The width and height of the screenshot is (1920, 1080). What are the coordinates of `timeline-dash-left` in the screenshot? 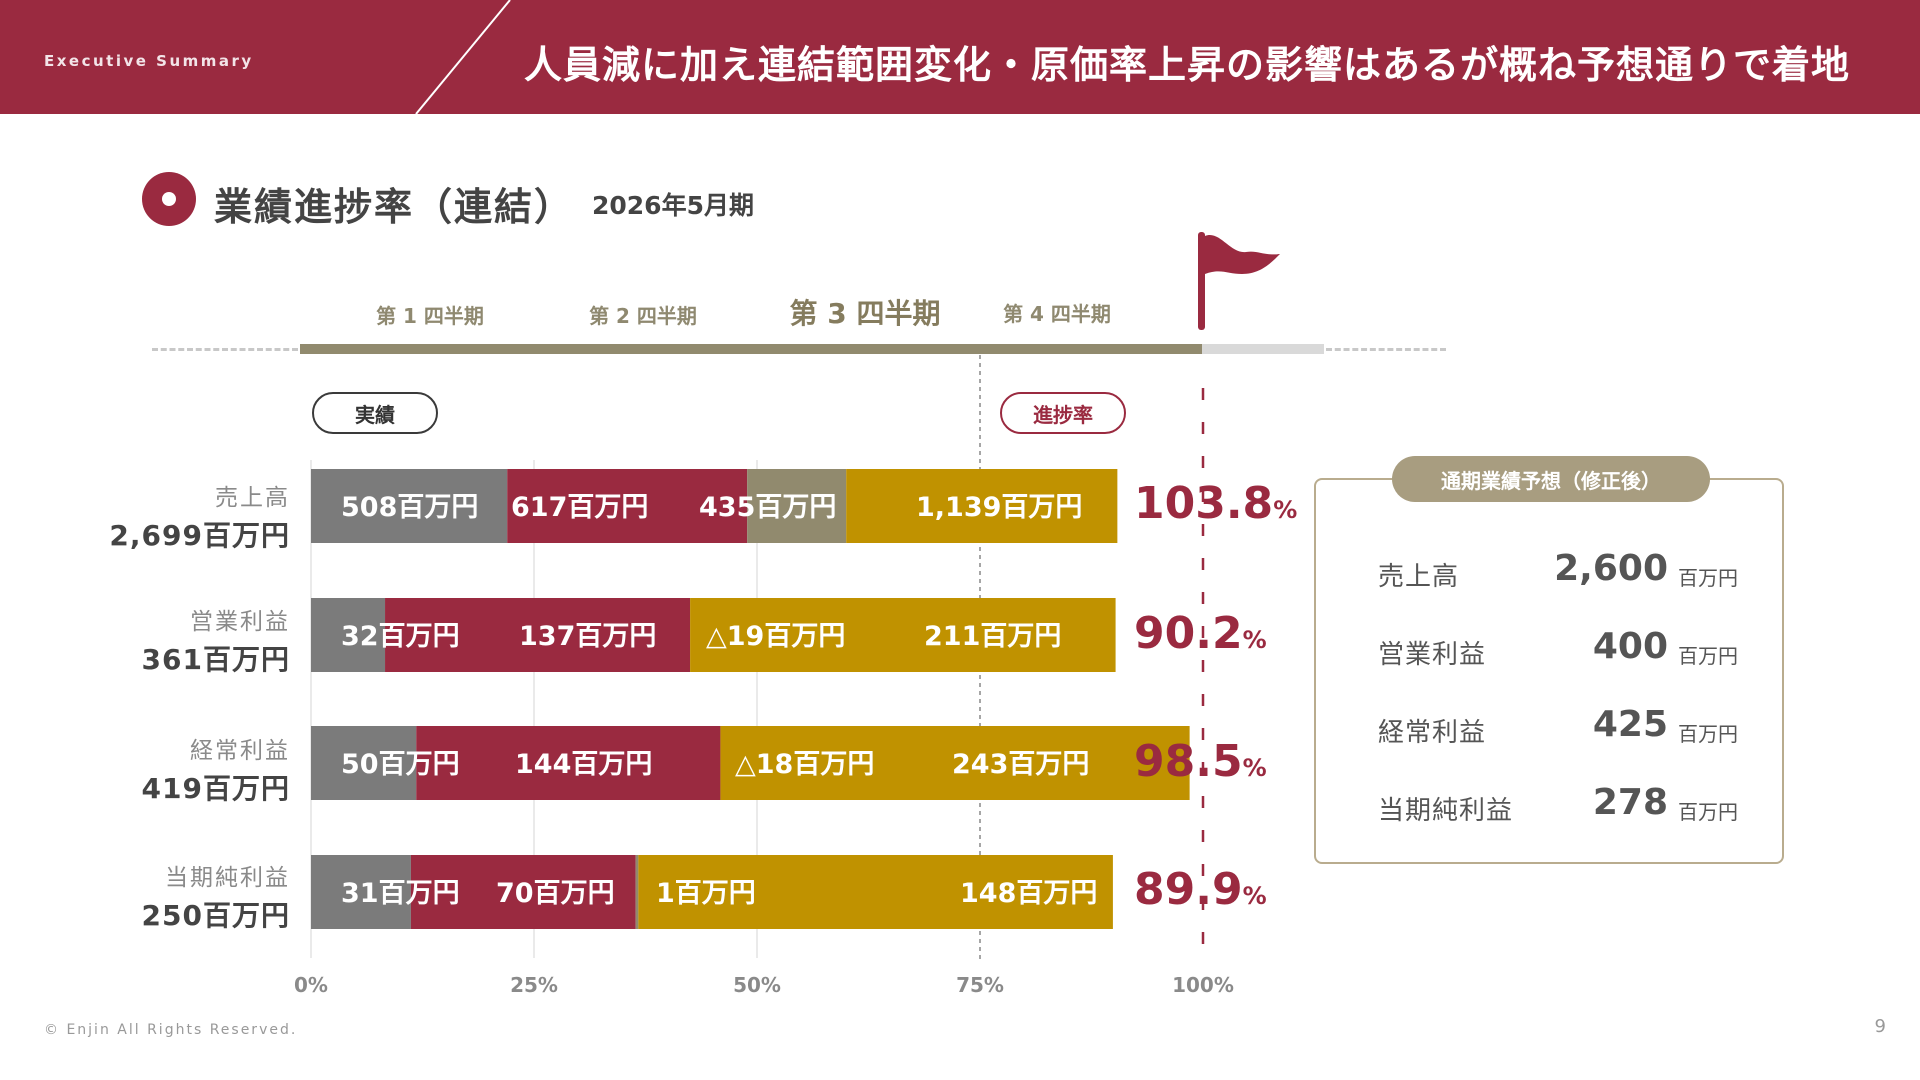 It's located at (225, 349).